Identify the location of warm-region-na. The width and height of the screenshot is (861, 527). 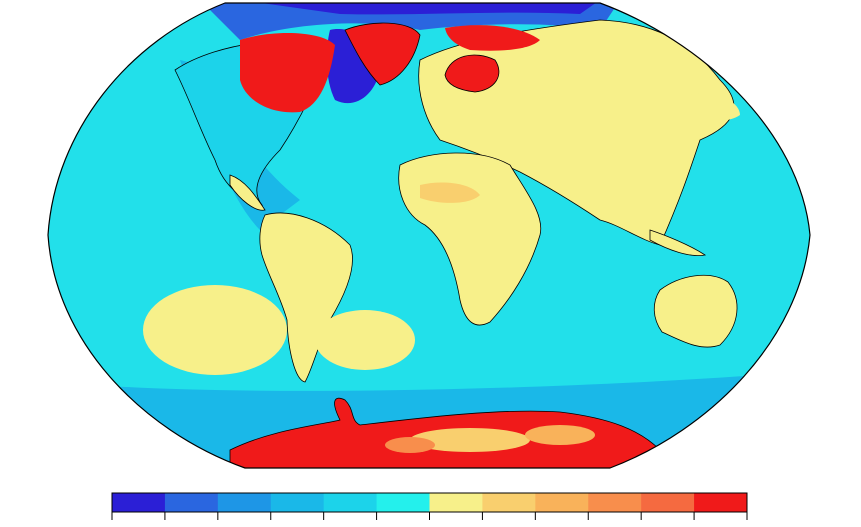
(287, 73).